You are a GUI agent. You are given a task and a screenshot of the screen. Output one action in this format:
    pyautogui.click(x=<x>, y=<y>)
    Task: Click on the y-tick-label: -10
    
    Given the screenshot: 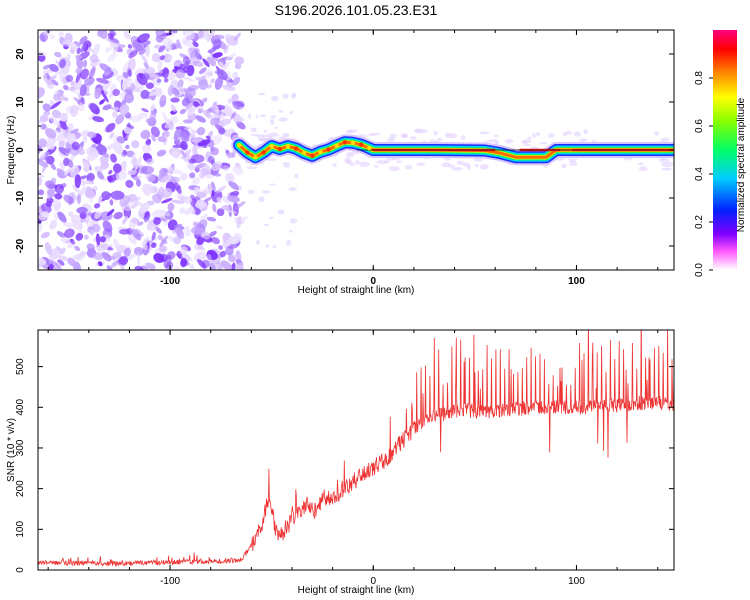 What is the action you would take?
    pyautogui.click(x=20, y=197)
    